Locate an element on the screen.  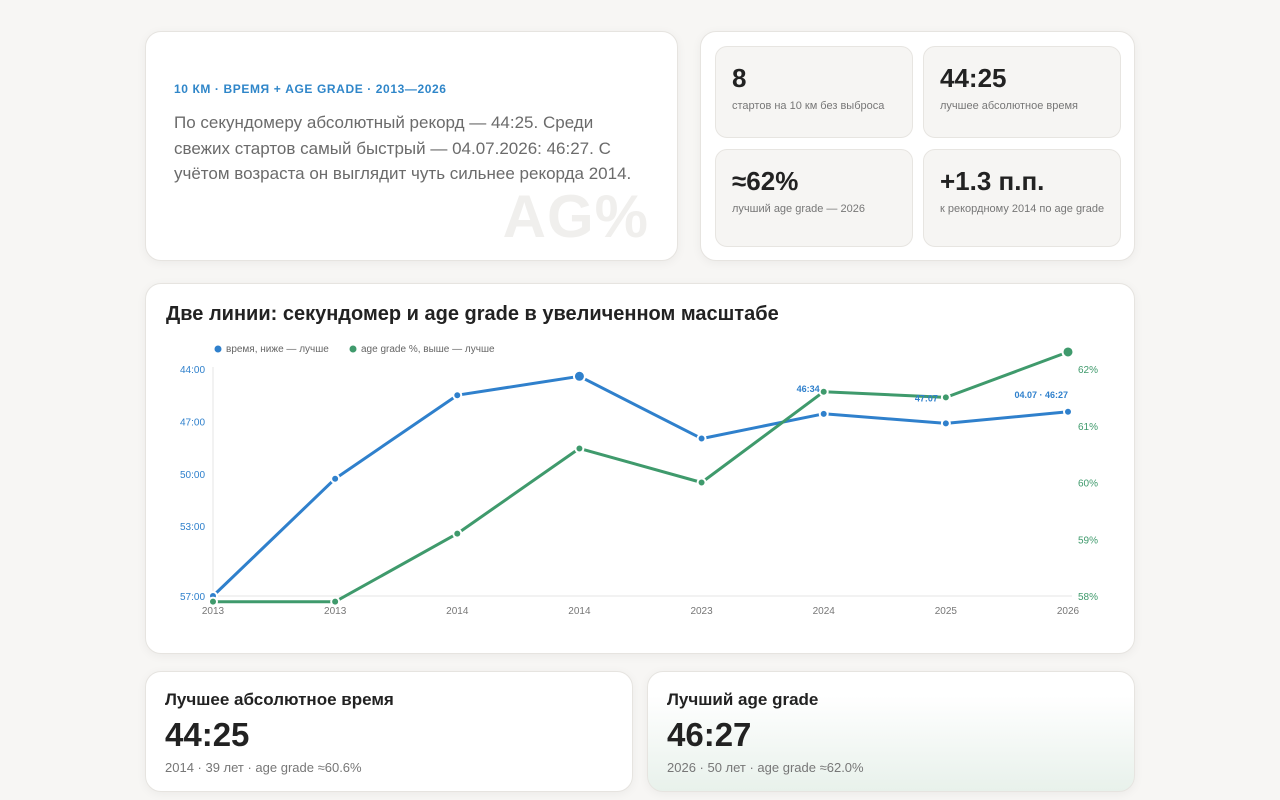
best-time-sub: 2014 · 39 лет · age grade ≈60.6% is located at coordinates (263, 767).